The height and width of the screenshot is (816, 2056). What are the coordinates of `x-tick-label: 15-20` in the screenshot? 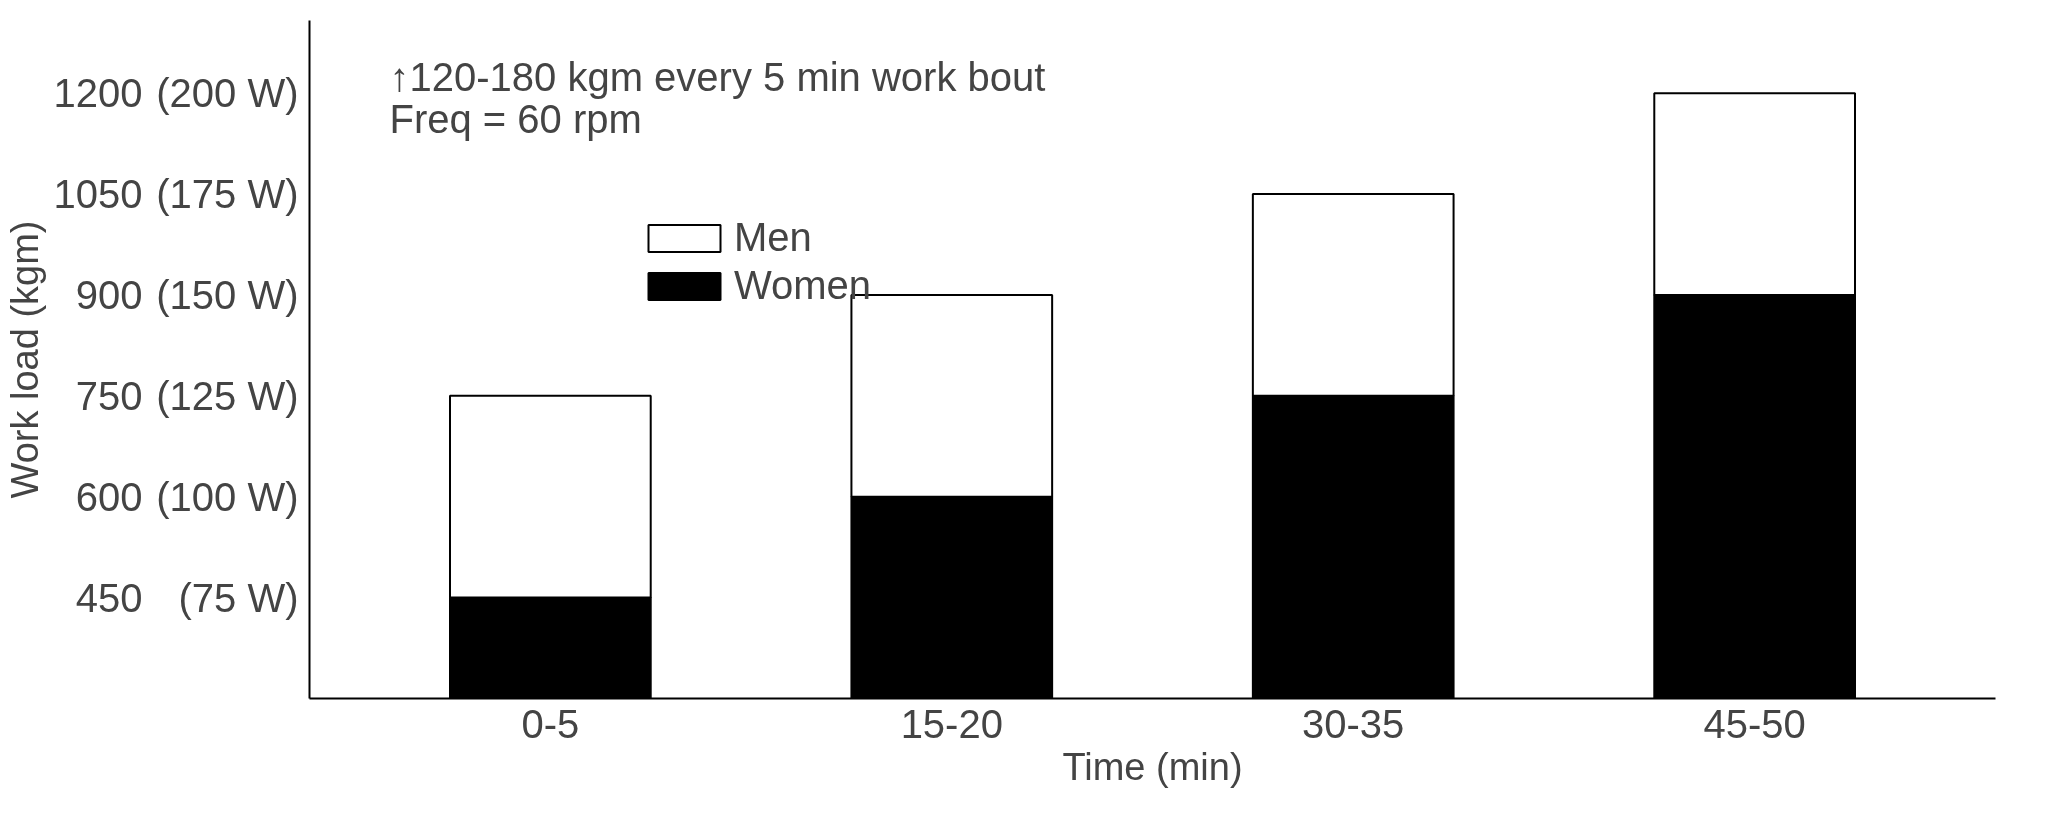 It's located at (951, 723).